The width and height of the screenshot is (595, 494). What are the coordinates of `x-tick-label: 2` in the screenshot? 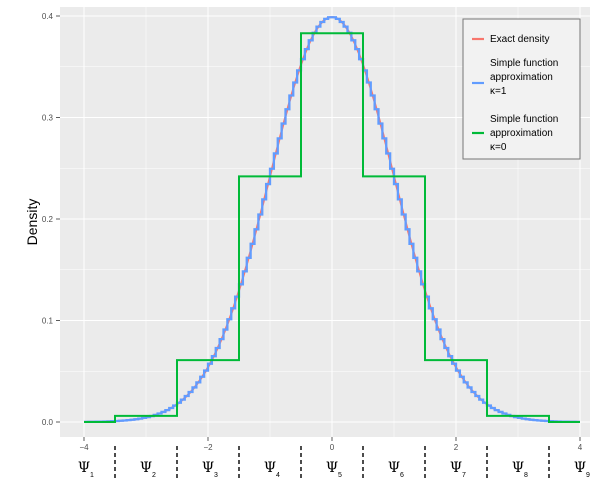 It's located at (456, 447).